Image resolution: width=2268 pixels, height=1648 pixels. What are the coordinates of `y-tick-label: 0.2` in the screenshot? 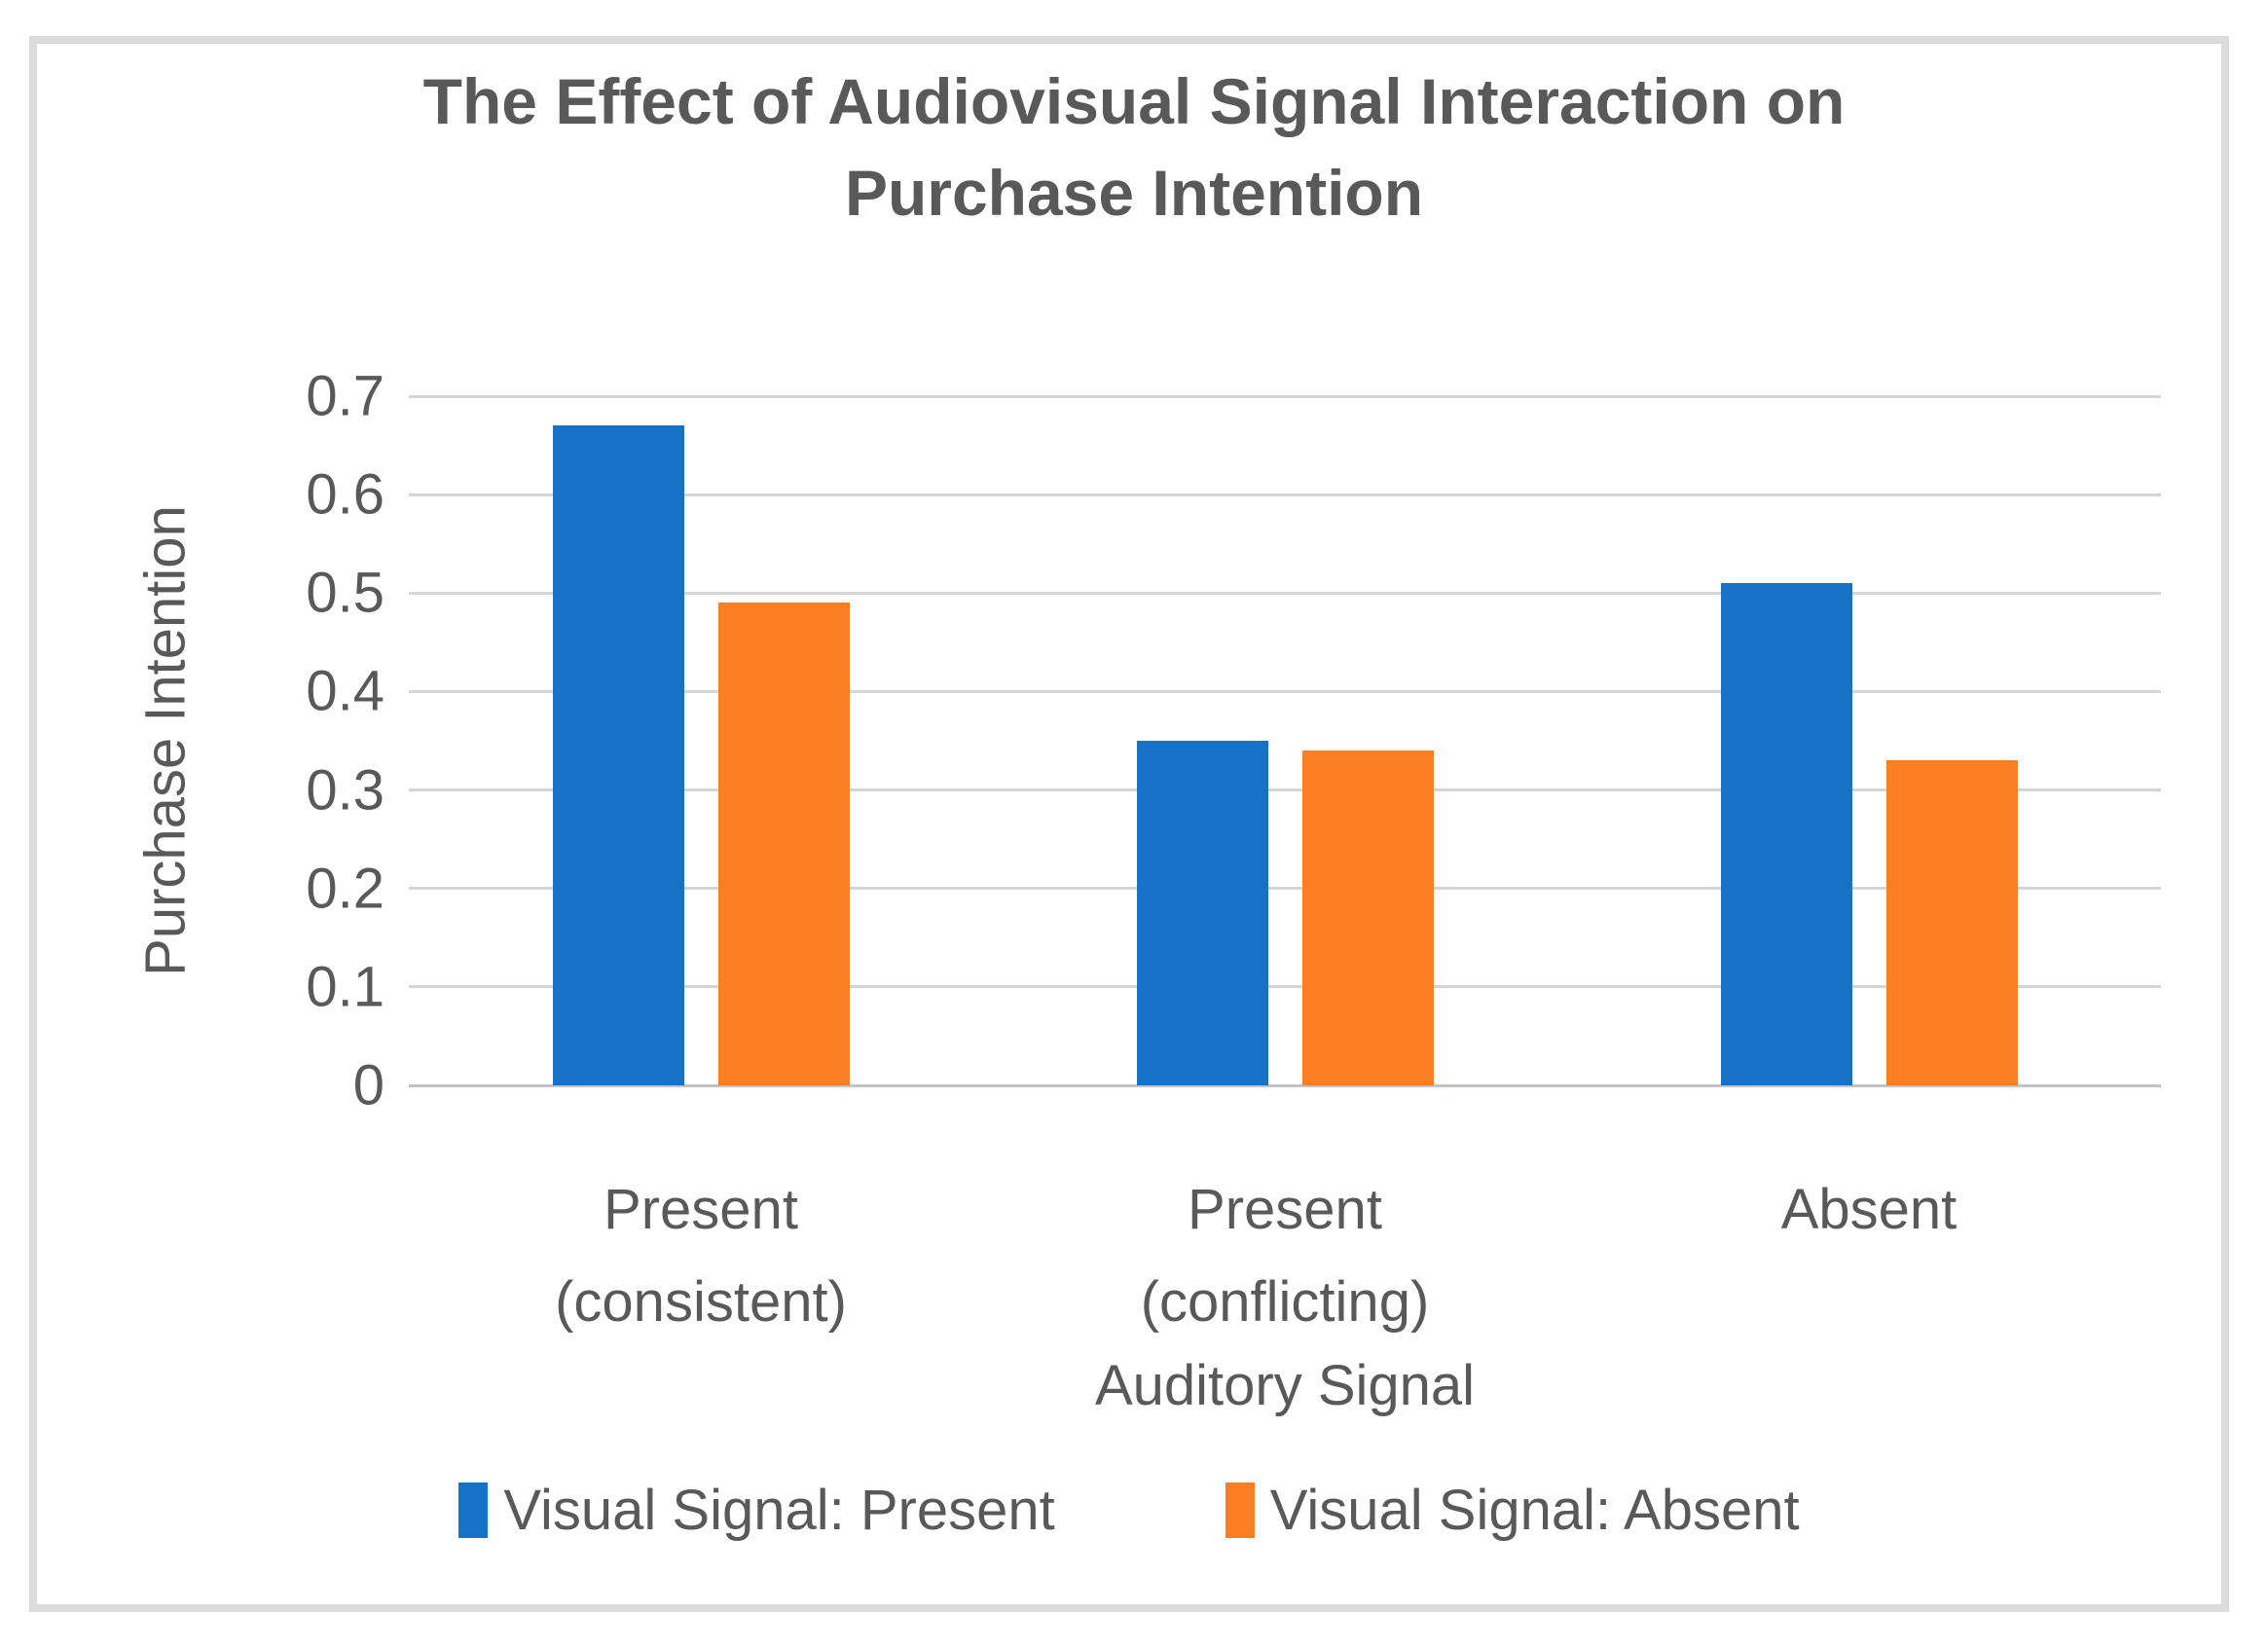 It's located at (345, 889).